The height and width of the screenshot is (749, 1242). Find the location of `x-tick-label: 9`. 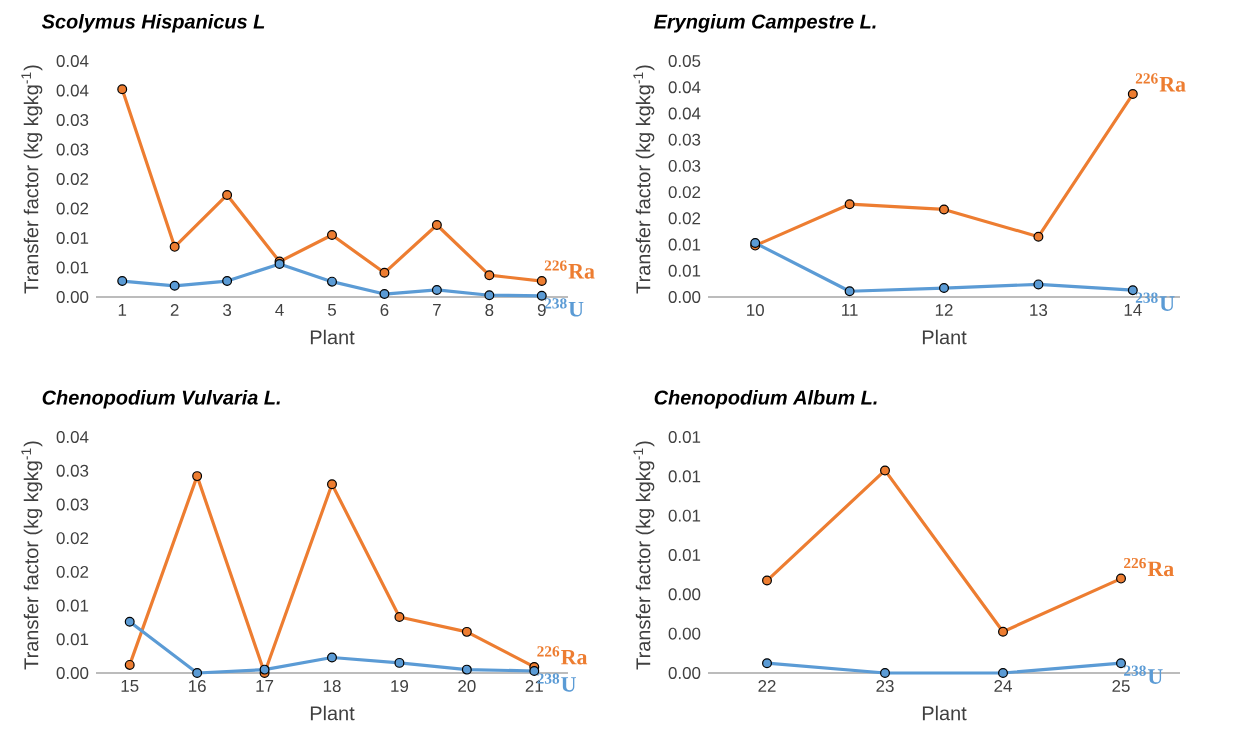

x-tick-label: 9 is located at coordinates (541, 310).